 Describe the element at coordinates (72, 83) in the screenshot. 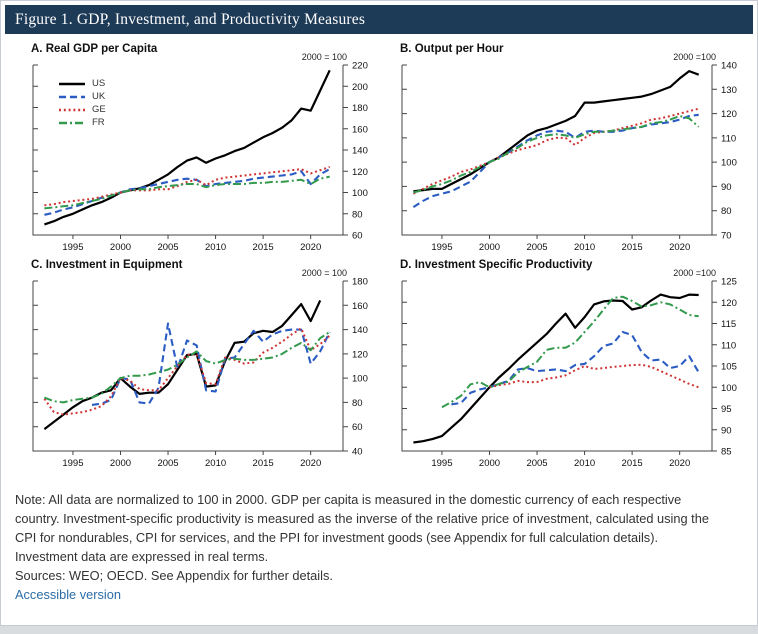

I see `legend-line-sample-us` at that location.